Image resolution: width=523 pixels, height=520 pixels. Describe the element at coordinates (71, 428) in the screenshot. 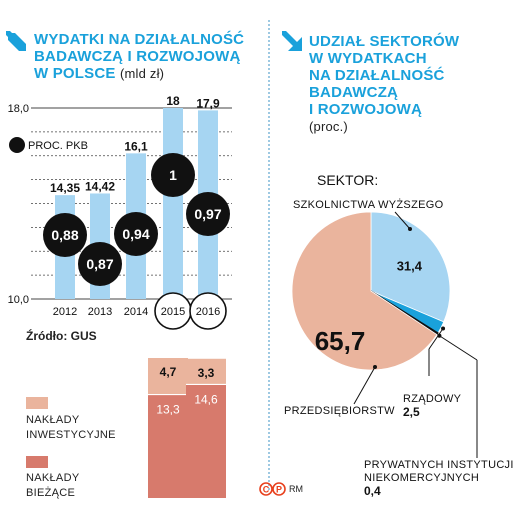

I see `legend-label-investment: NAKŁADY INWESTYCYJNE` at that location.